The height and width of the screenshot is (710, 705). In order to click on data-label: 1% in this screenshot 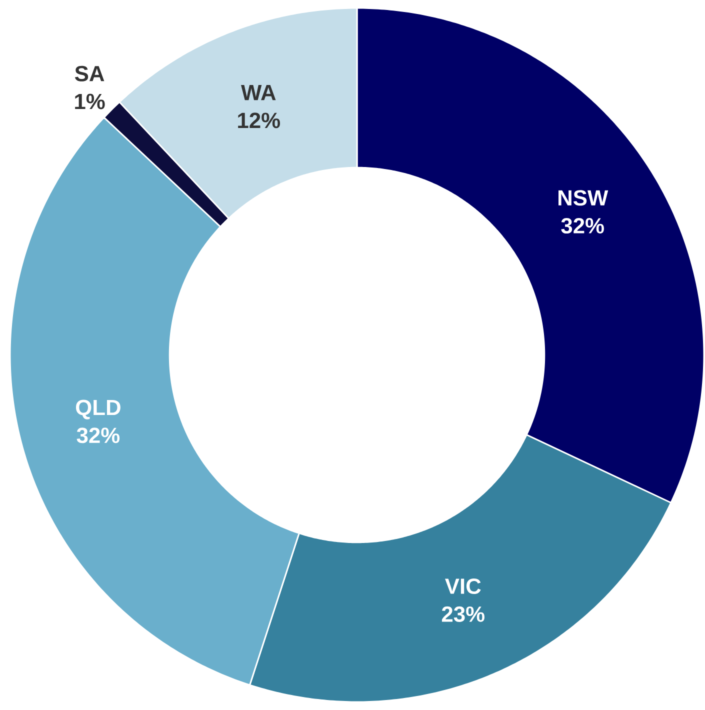, I will do `click(90, 102)`.